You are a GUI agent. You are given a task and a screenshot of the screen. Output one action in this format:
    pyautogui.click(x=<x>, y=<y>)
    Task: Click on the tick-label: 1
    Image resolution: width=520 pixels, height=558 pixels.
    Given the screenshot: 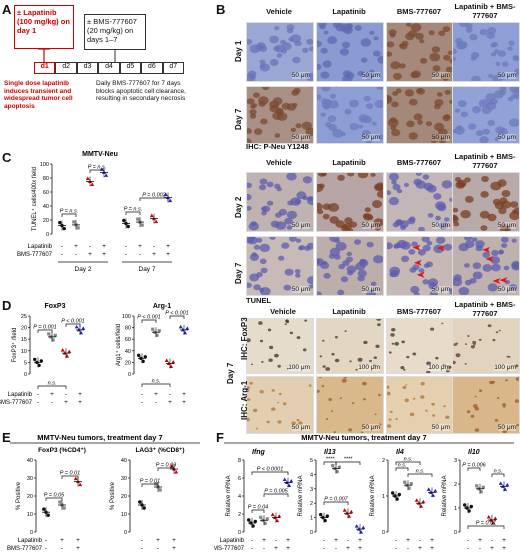 What is the action you would take?
    pyautogui.click(x=383, y=497)
    